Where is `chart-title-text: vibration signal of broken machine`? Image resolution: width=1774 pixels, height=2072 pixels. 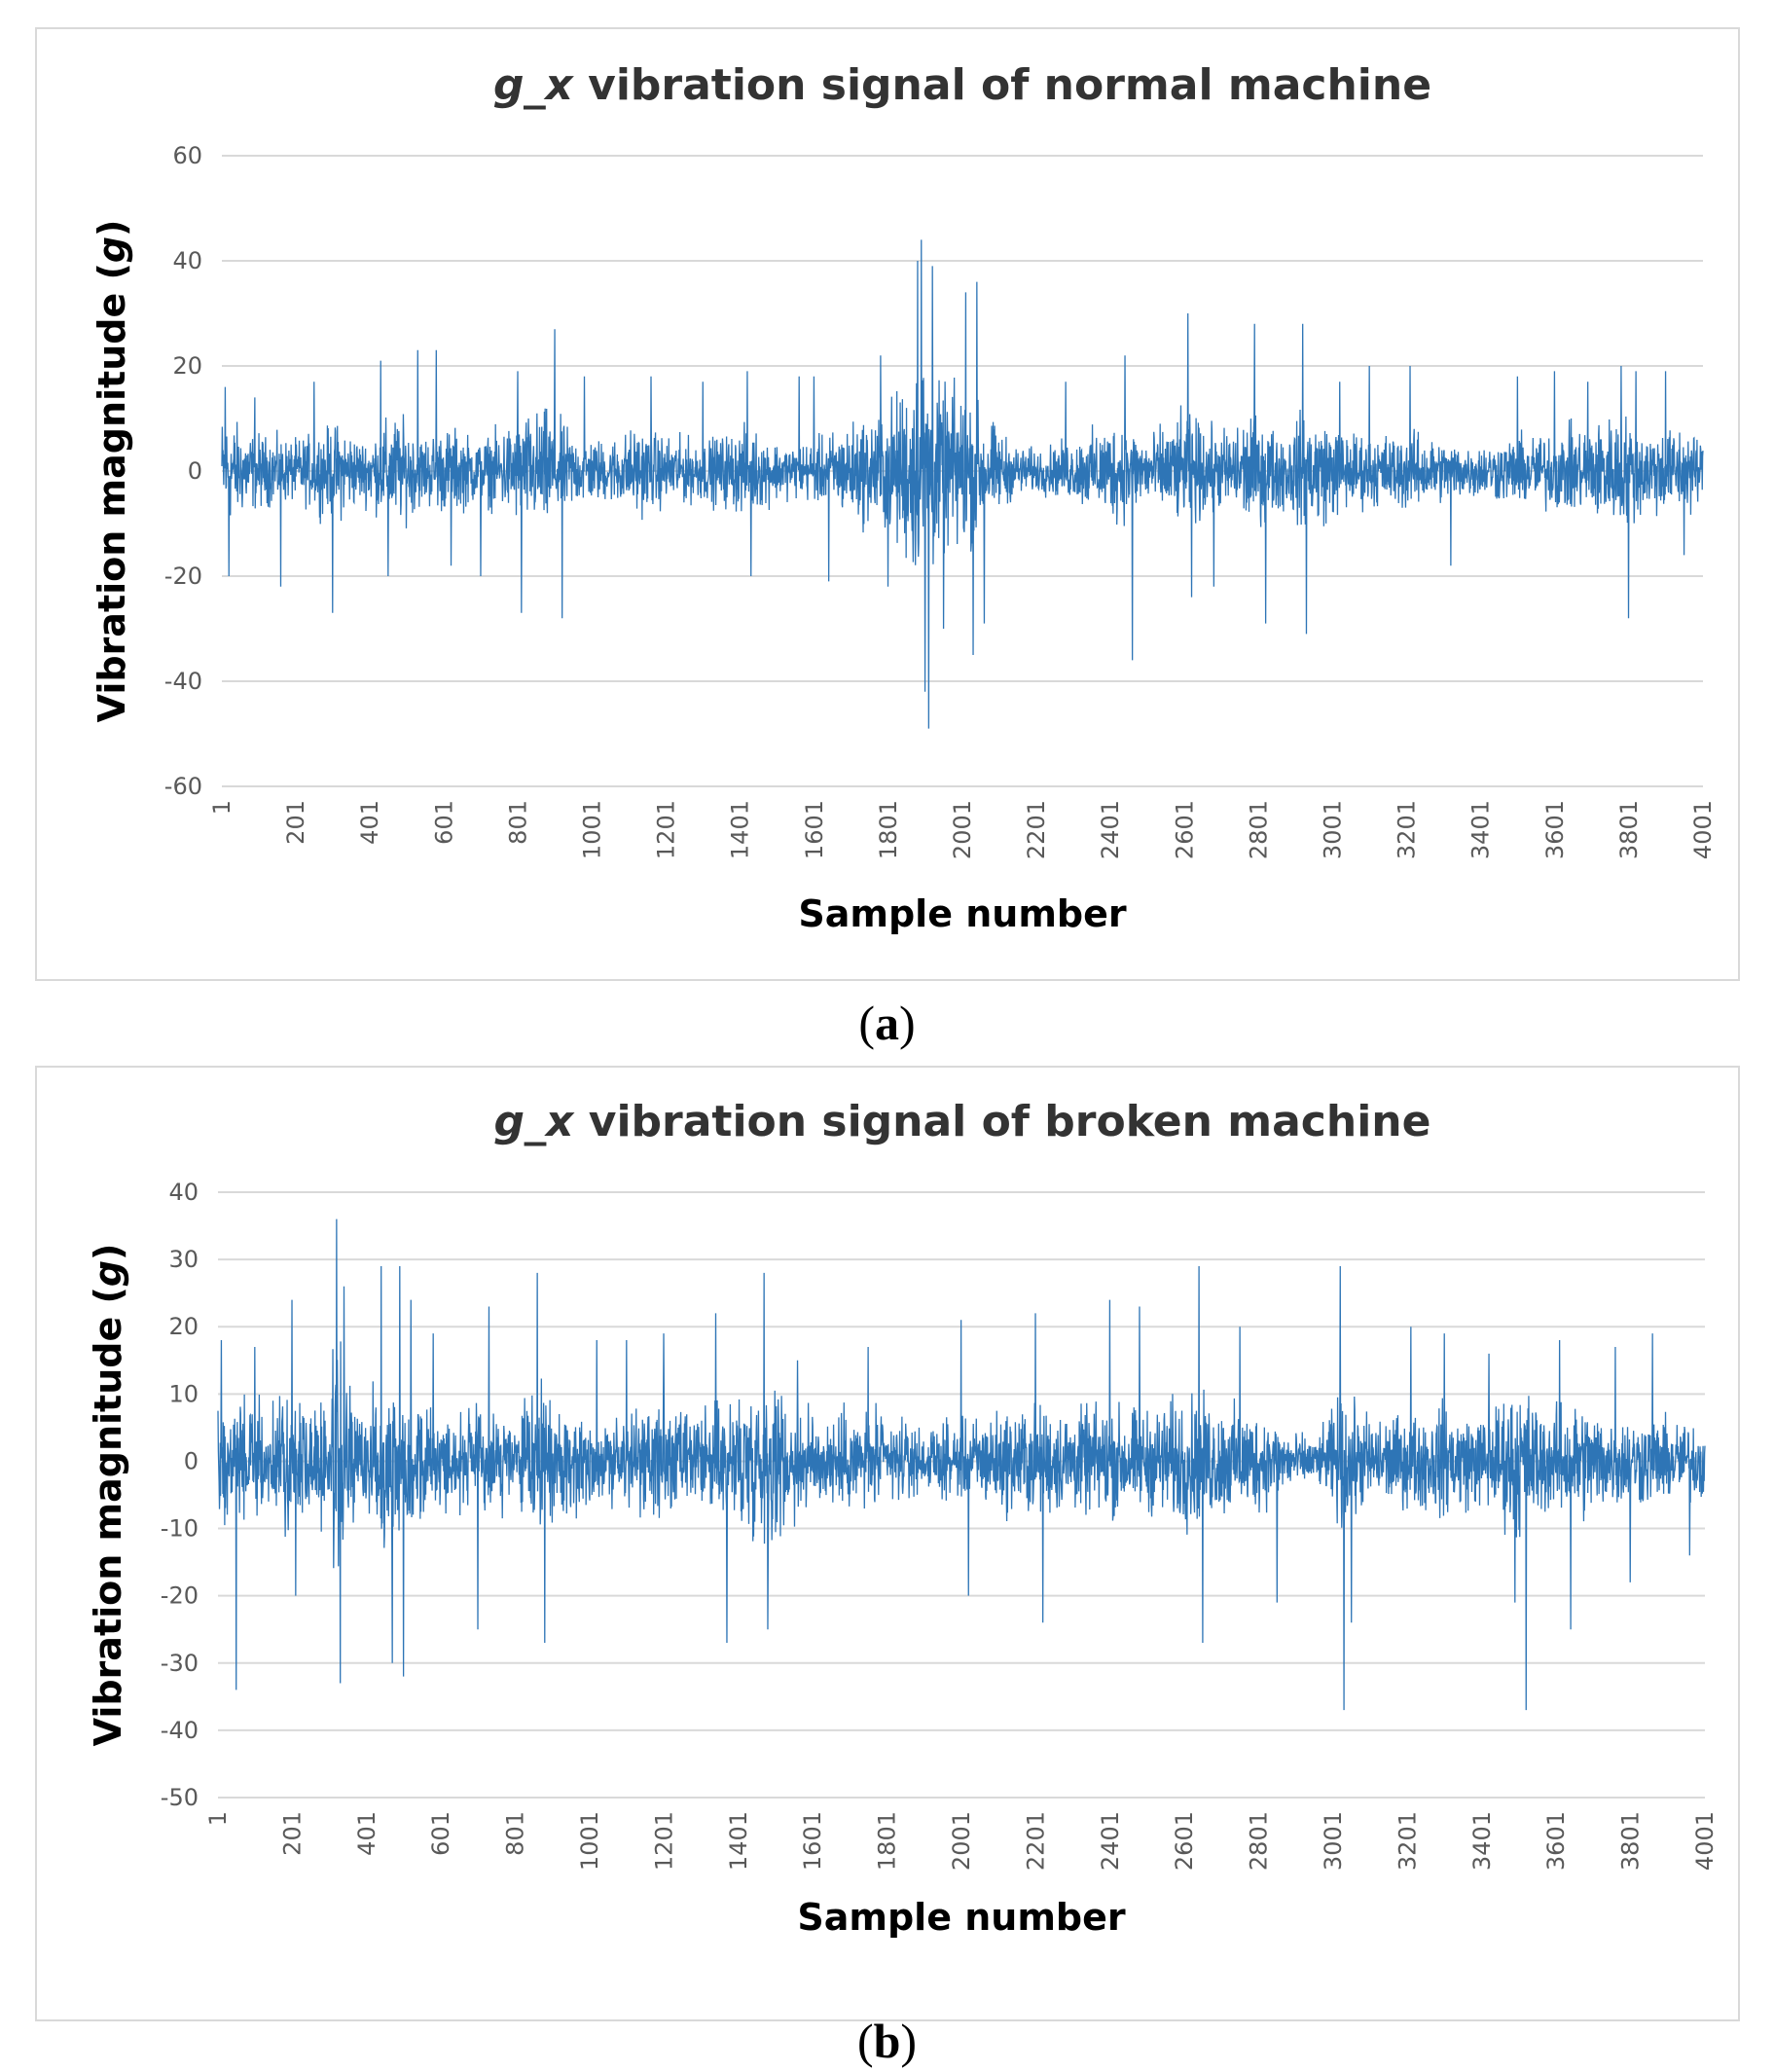
chart-title-text: vibration signal of broken machine is located at coordinates (1002, 1121).